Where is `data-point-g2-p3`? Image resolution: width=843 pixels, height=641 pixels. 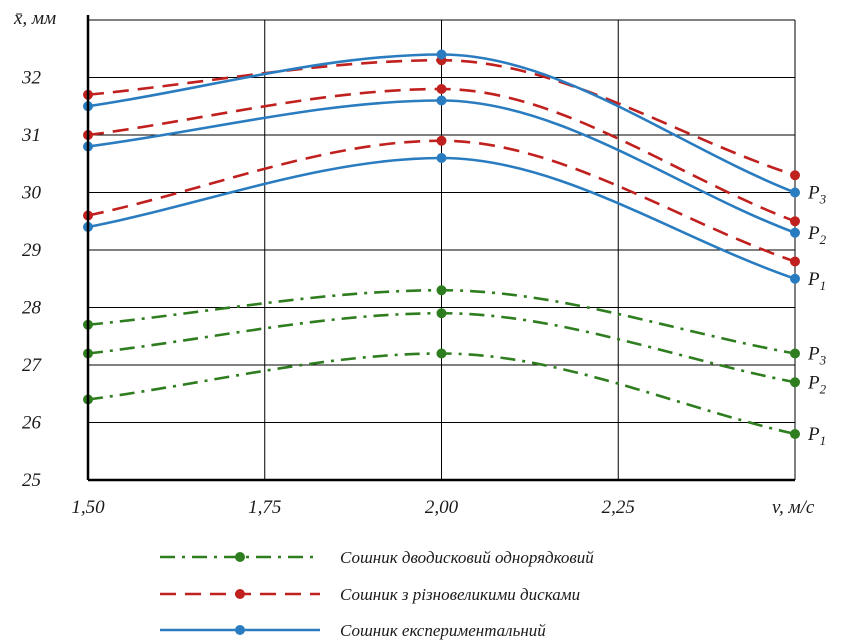
data-point-g2-p3 is located at coordinates (795, 175).